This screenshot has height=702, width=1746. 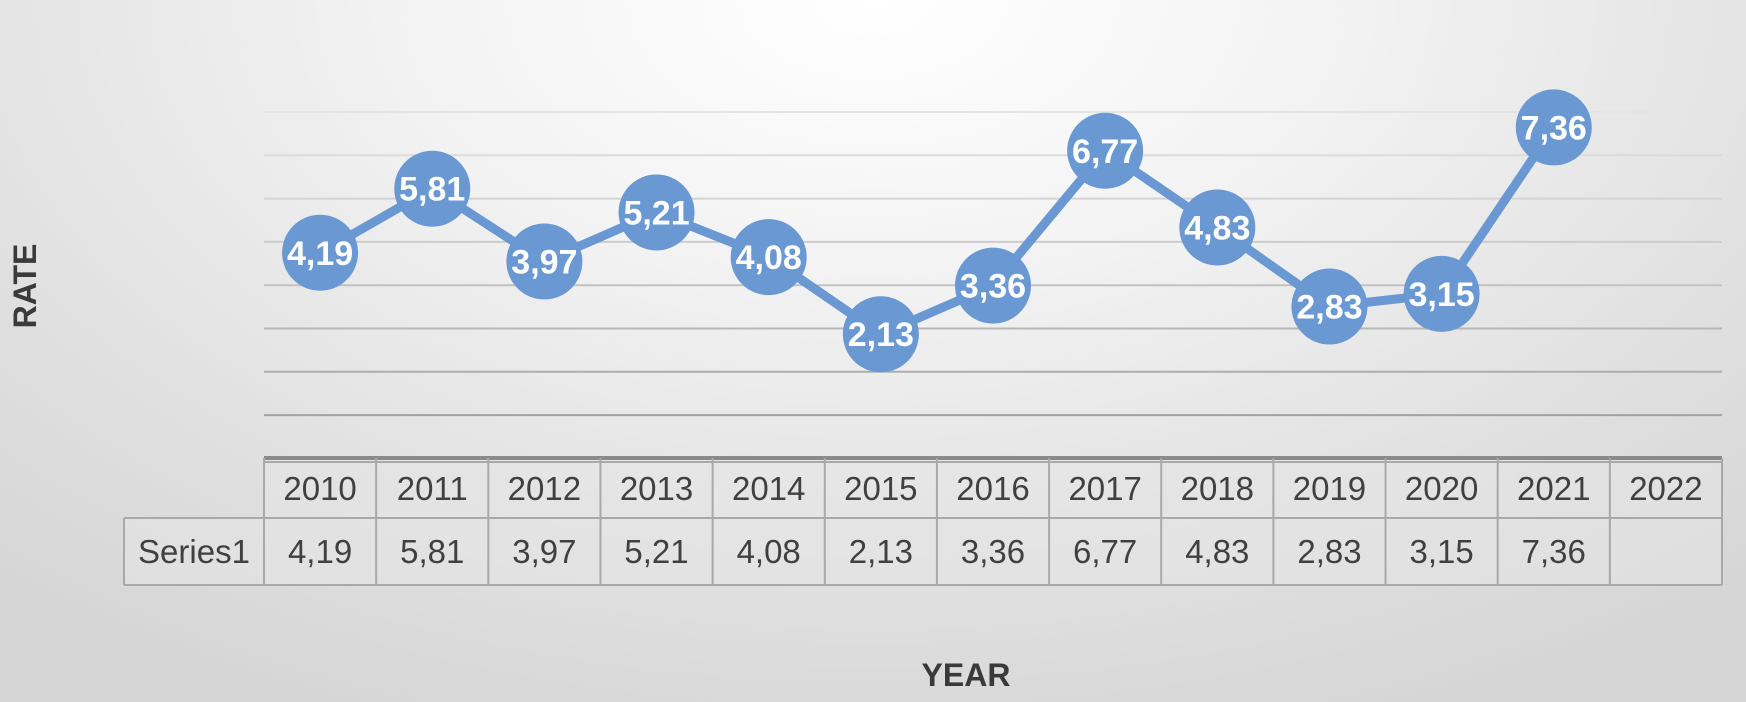 I want to click on x-tick-label: 2021, so click(x=1553, y=488).